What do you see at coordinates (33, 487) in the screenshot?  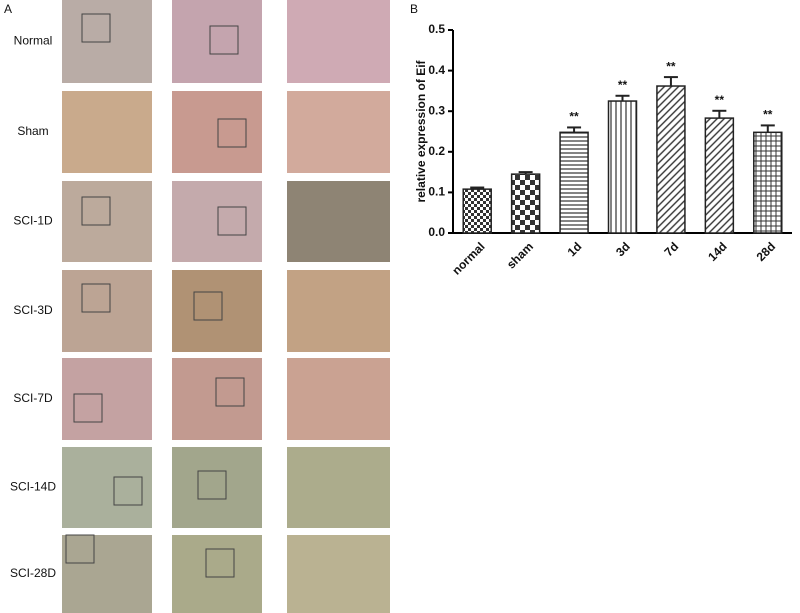 I see `row-label: SCI-14D` at bounding box center [33, 487].